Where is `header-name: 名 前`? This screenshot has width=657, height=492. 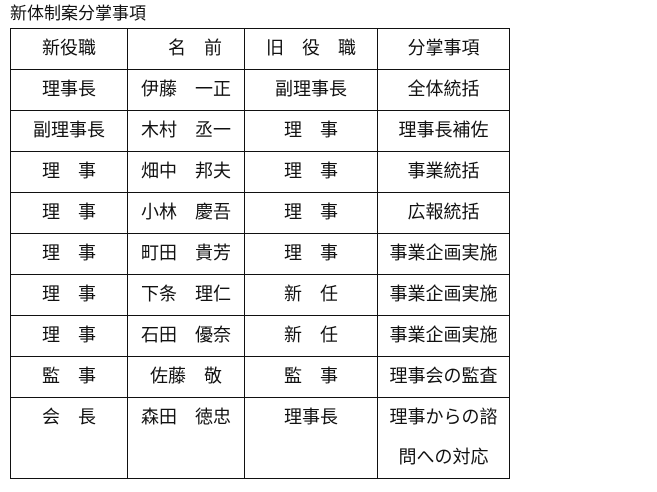 header-name: 名 前 is located at coordinates (186, 49).